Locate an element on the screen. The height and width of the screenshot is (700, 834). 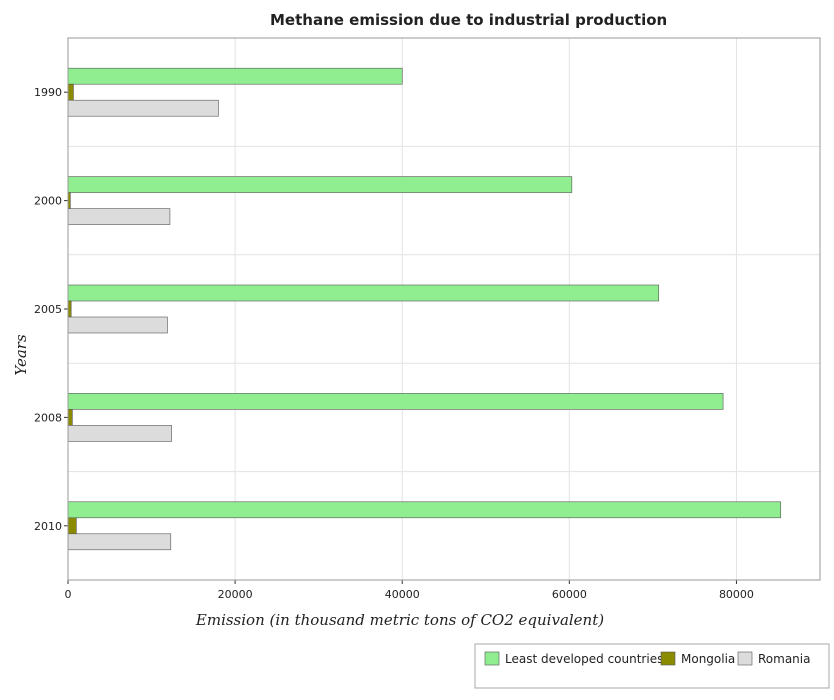
bar-least-developed-countries-2008 is located at coordinates (395, 401).